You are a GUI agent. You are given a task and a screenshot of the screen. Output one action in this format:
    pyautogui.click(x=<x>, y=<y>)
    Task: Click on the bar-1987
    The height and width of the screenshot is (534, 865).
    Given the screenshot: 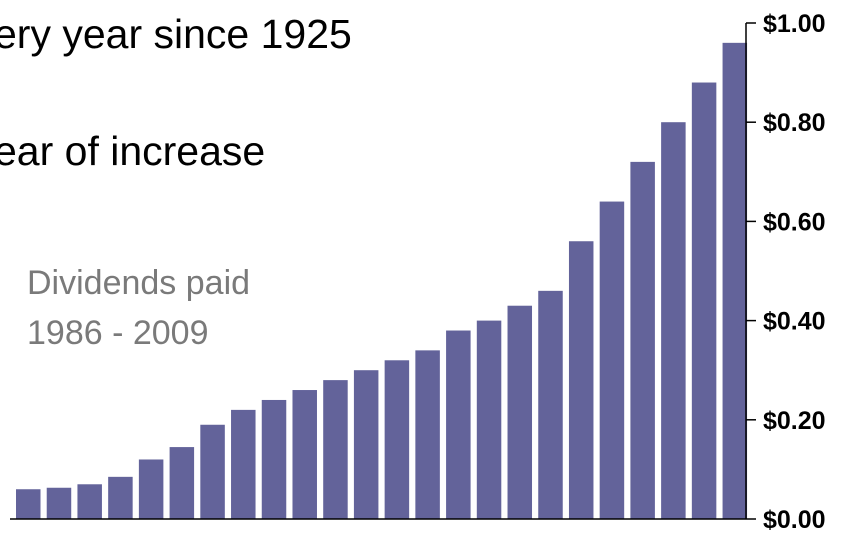 What is the action you would take?
    pyautogui.click(x=59, y=503)
    